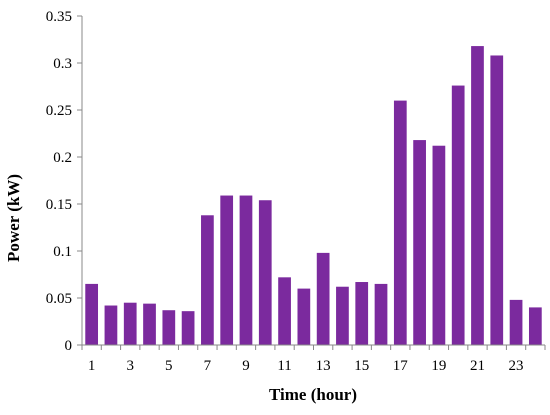  I want to click on x-tick-label: 11, so click(284, 366).